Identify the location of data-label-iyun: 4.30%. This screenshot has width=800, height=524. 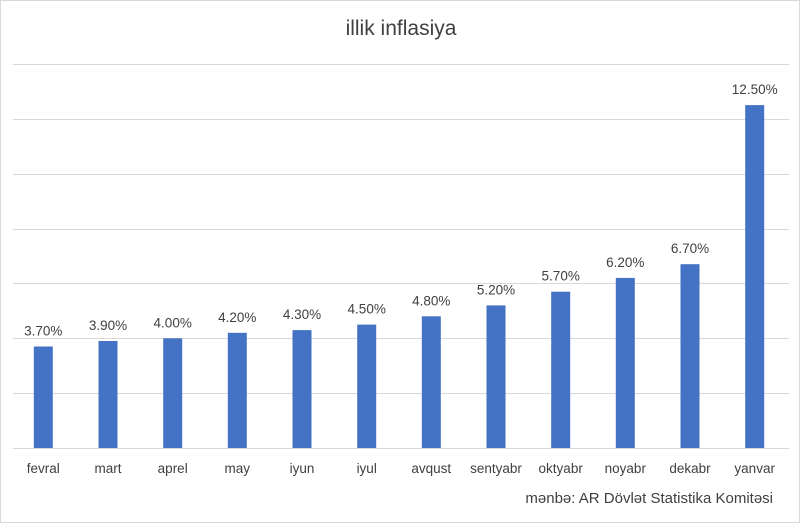
(302, 314).